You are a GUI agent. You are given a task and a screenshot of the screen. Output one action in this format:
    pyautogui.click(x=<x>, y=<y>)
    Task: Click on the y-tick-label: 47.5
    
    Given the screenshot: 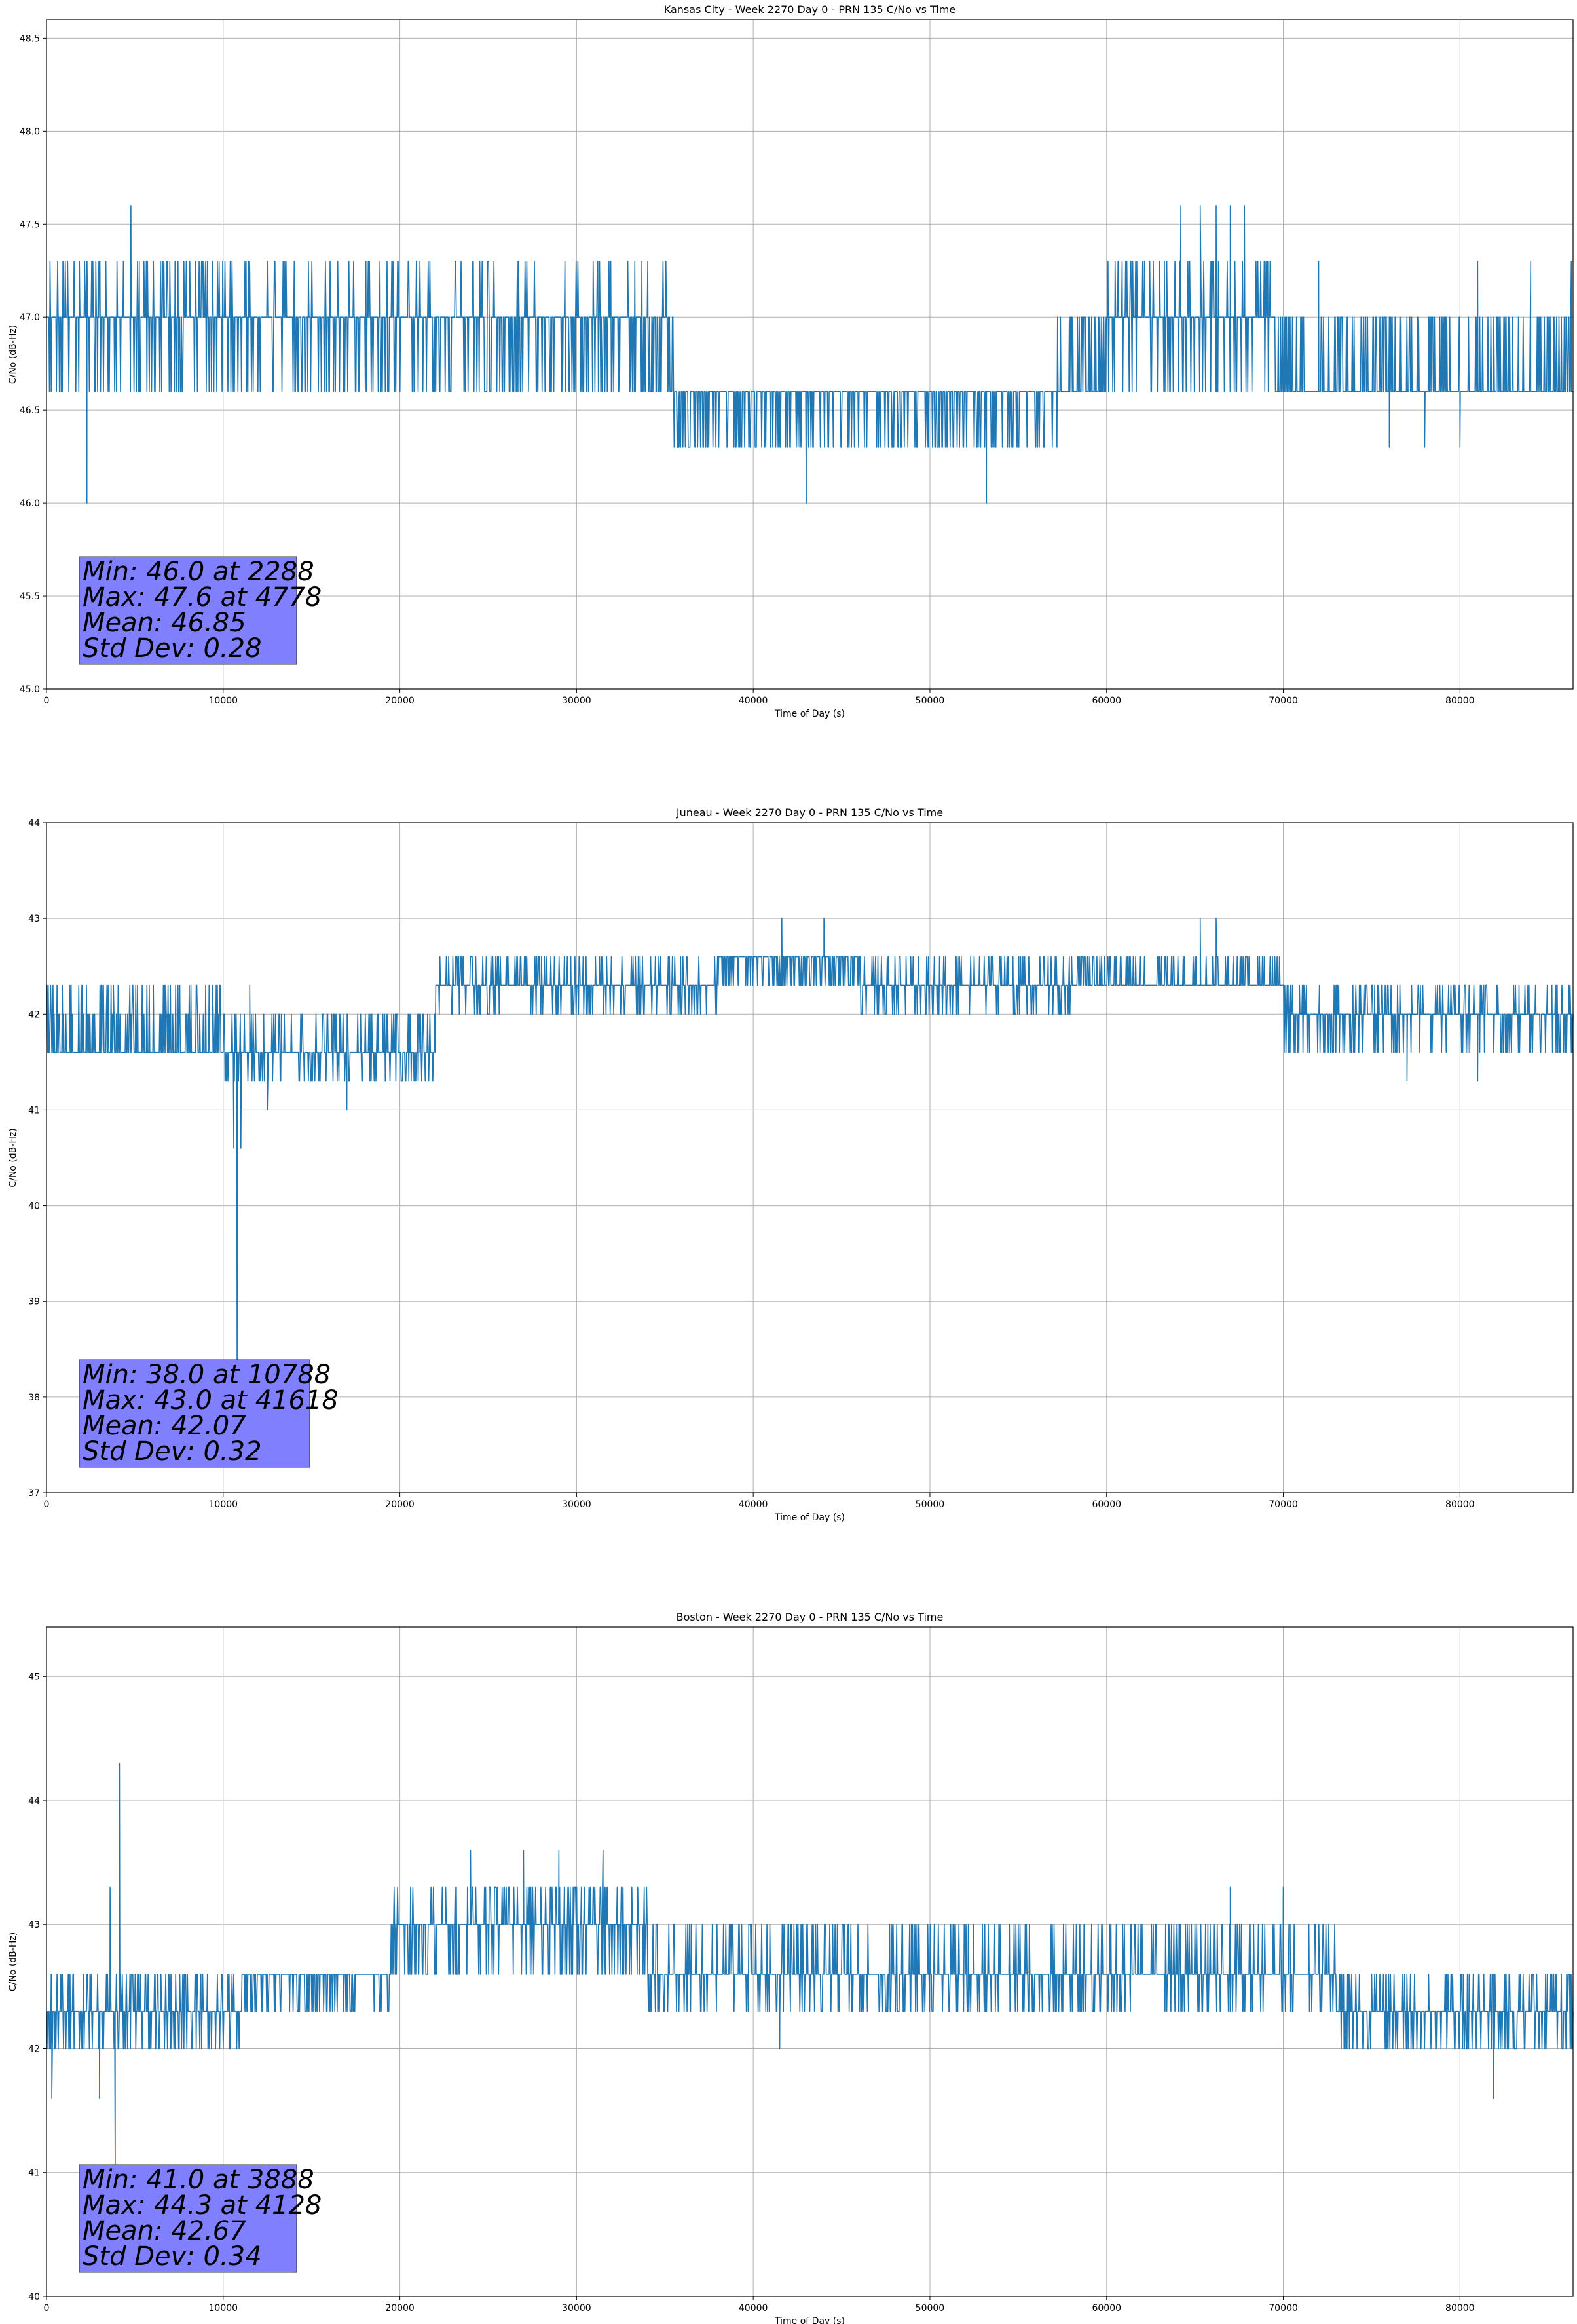 What is the action you would take?
    pyautogui.click(x=30, y=224)
    